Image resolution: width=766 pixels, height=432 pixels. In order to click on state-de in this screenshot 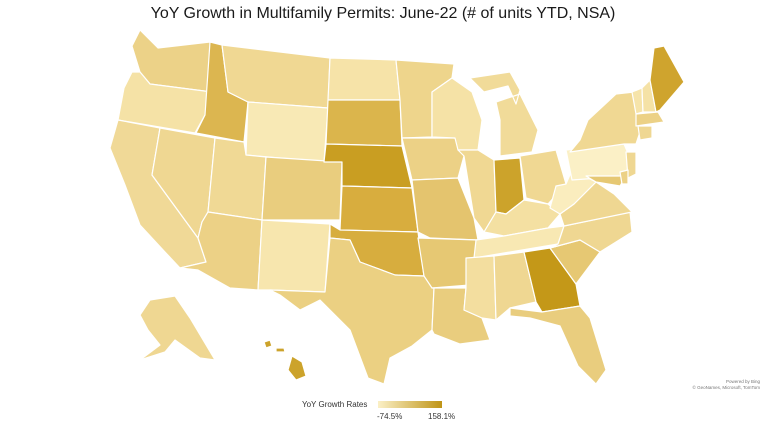, I will do `click(624, 177)`.